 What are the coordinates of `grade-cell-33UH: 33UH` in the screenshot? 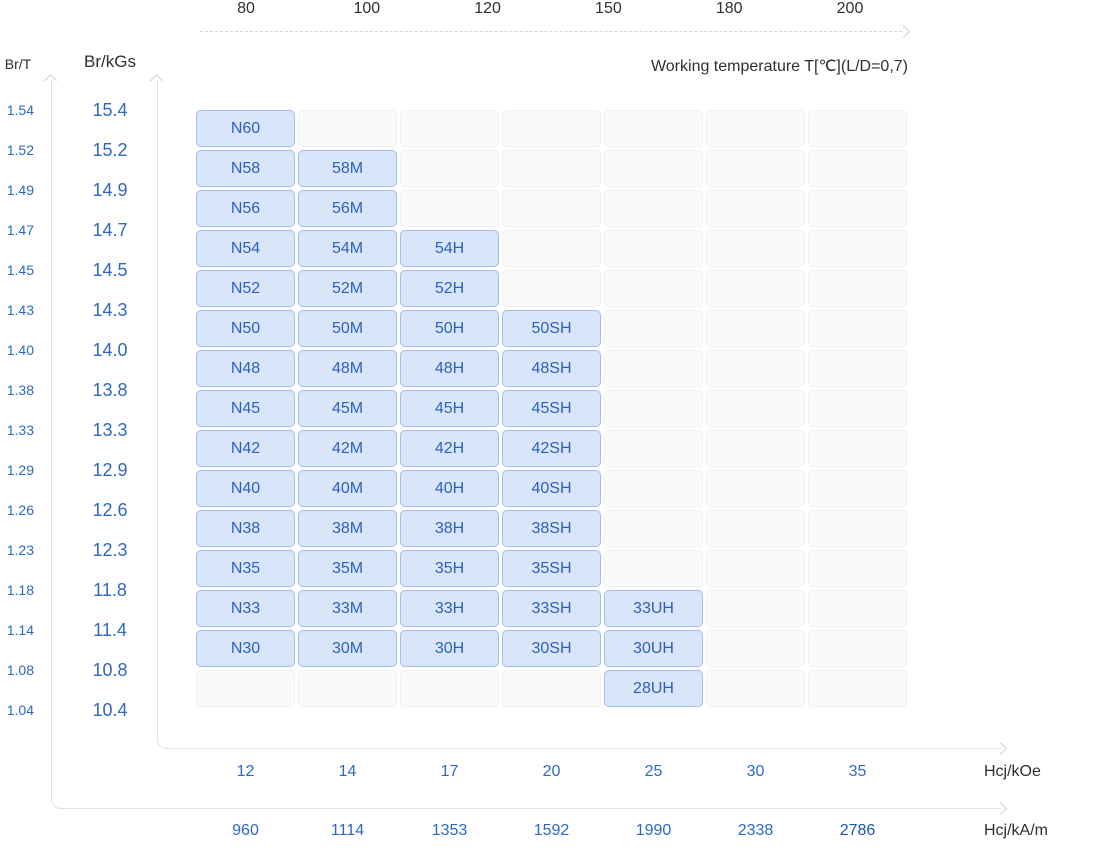 It's located at (653, 608).